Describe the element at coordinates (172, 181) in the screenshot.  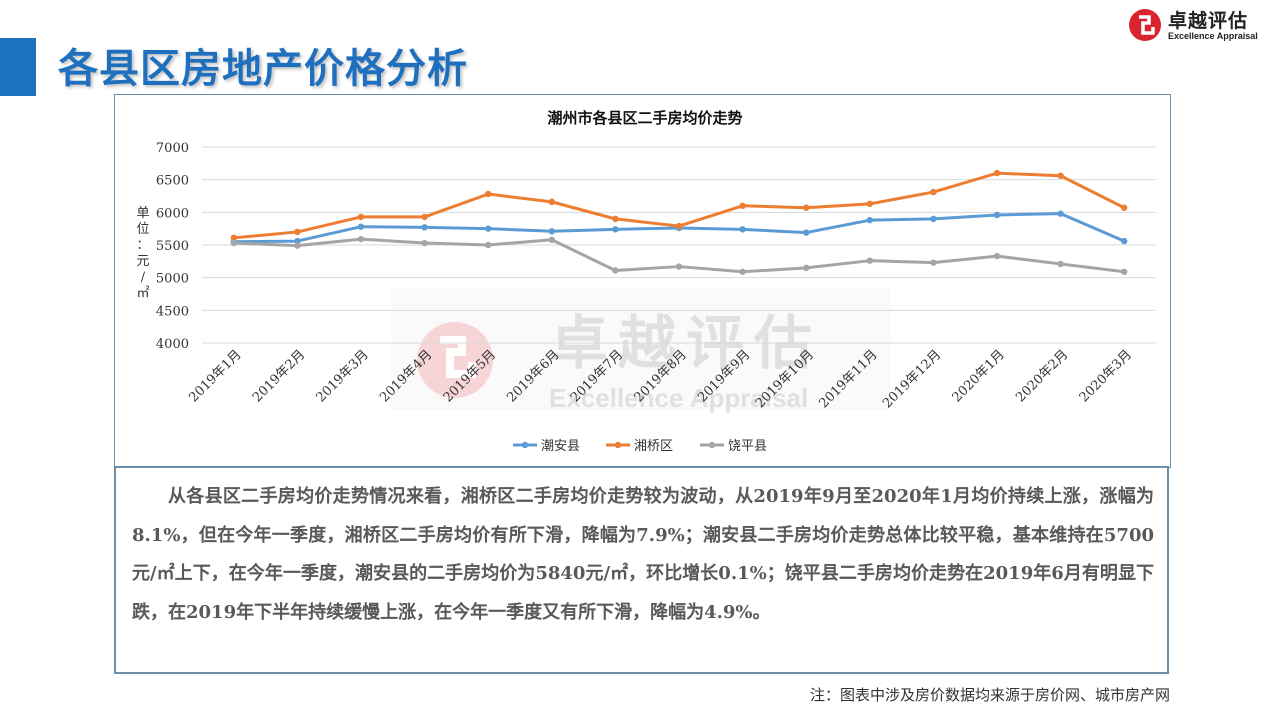
I see `y-tick-label: 6500` at that location.